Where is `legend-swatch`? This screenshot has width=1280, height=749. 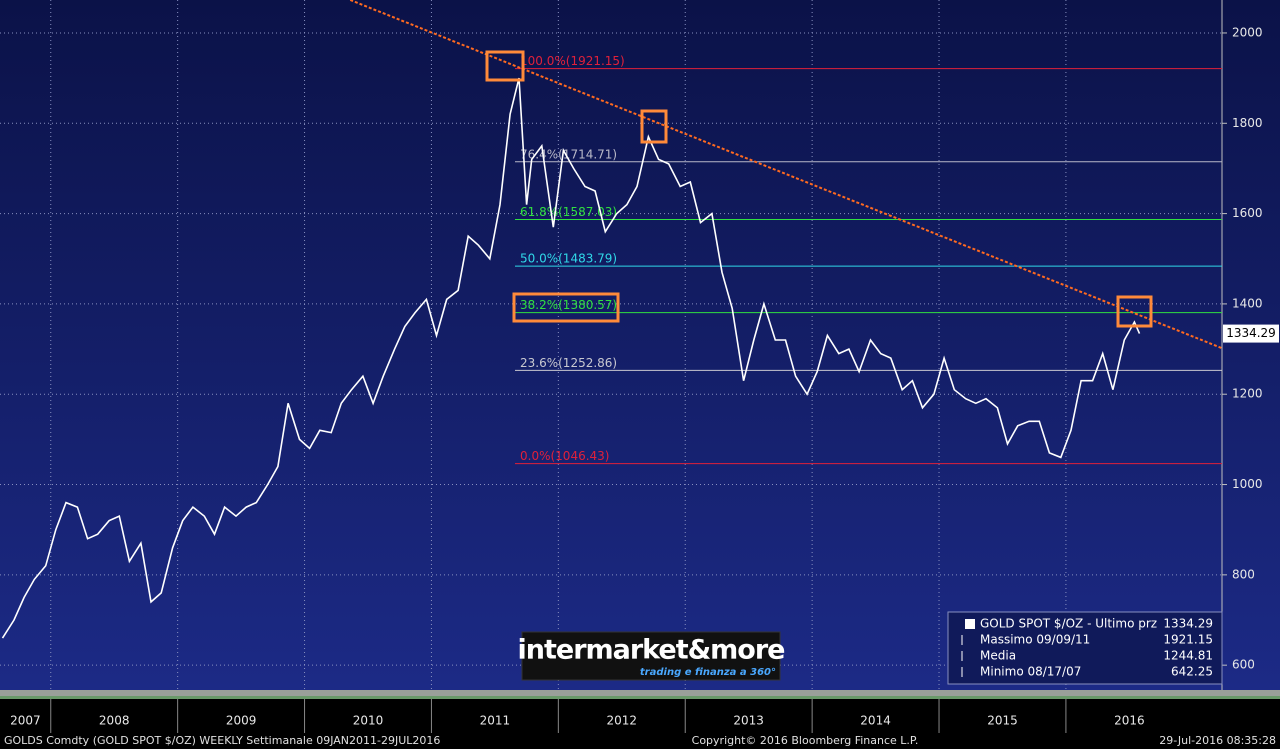 legend-swatch is located at coordinates (970, 624).